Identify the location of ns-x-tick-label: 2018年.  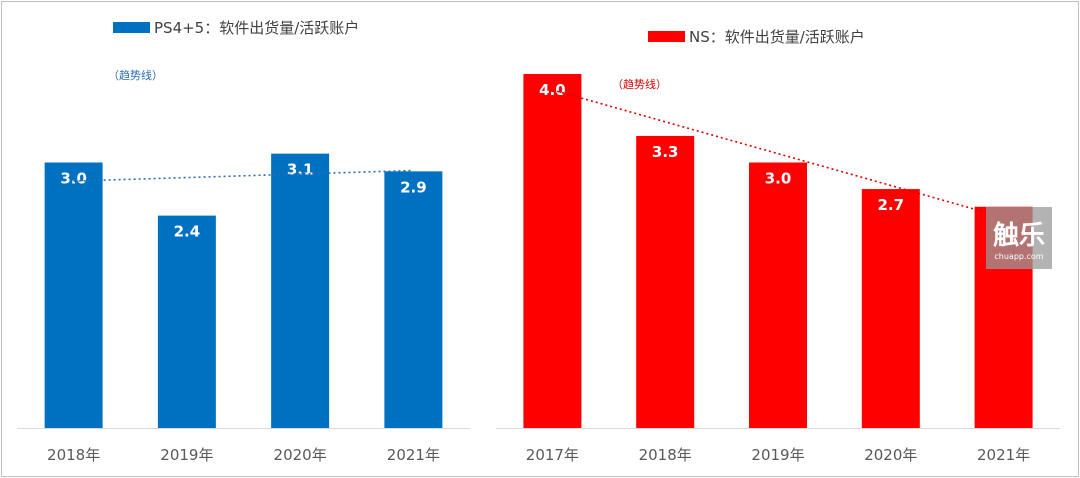
(665, 455).